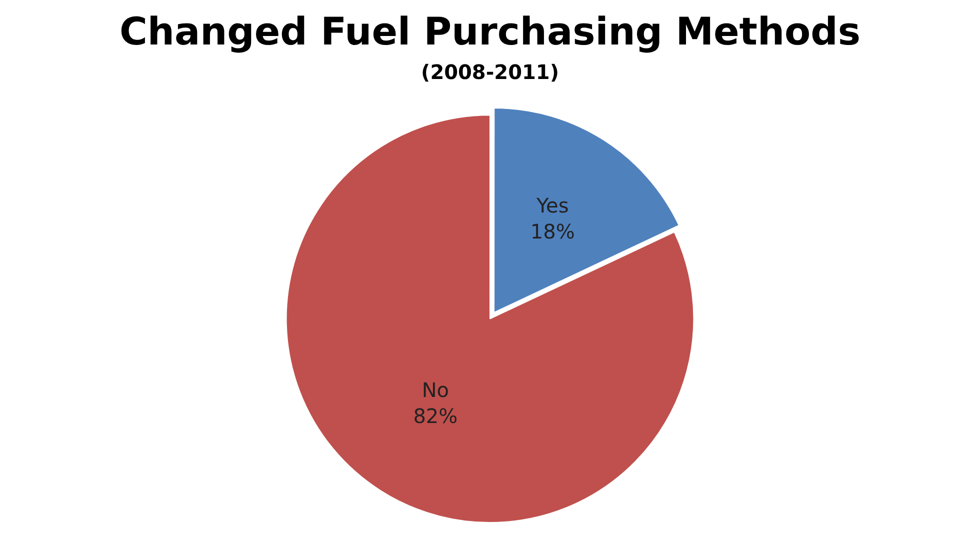 The image size is (980, 552). What do you see at coordinates (552, 231) in the screenshot?
I see `data-label: 18%` at bounding box center [552, 231].